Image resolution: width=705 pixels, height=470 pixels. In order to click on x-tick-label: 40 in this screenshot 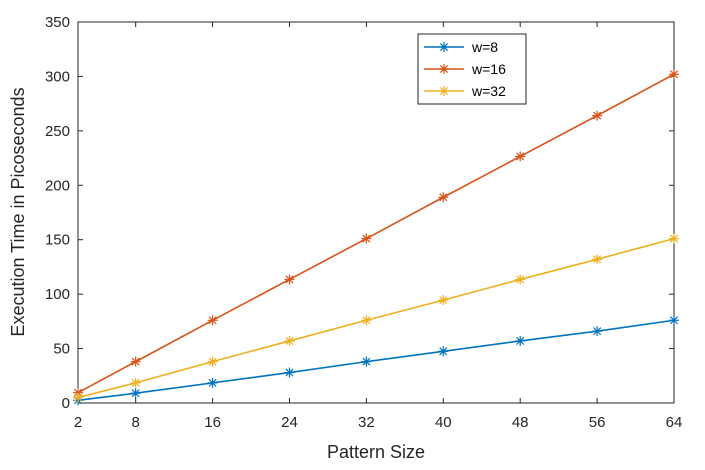, I will do `click(443, 422)`.